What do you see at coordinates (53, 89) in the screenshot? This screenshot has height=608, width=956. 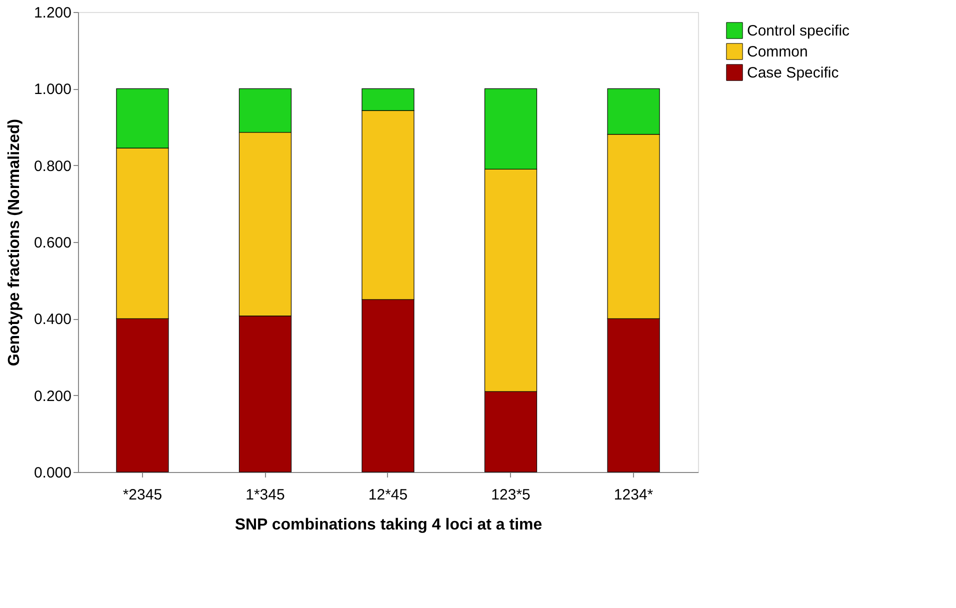 I see `y-tick-label: 1.000` at bounding box center [53, 89].